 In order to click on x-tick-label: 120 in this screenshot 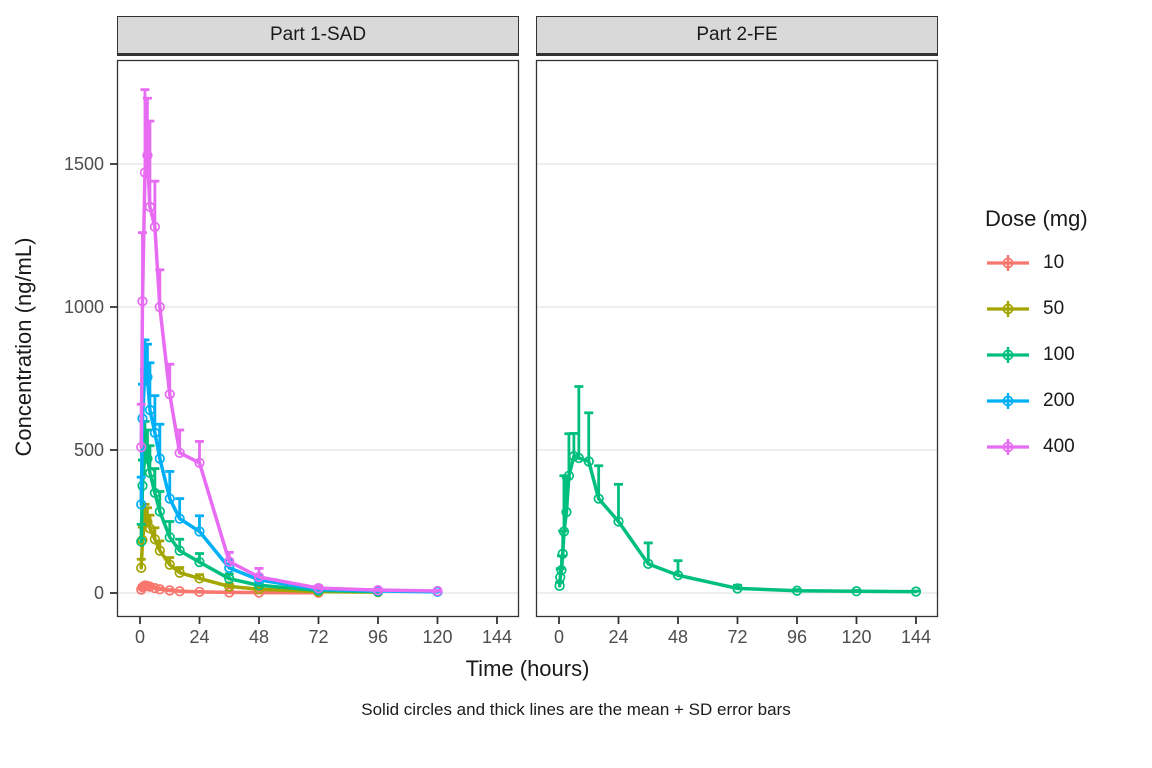, I will do `click(856, 637)`.